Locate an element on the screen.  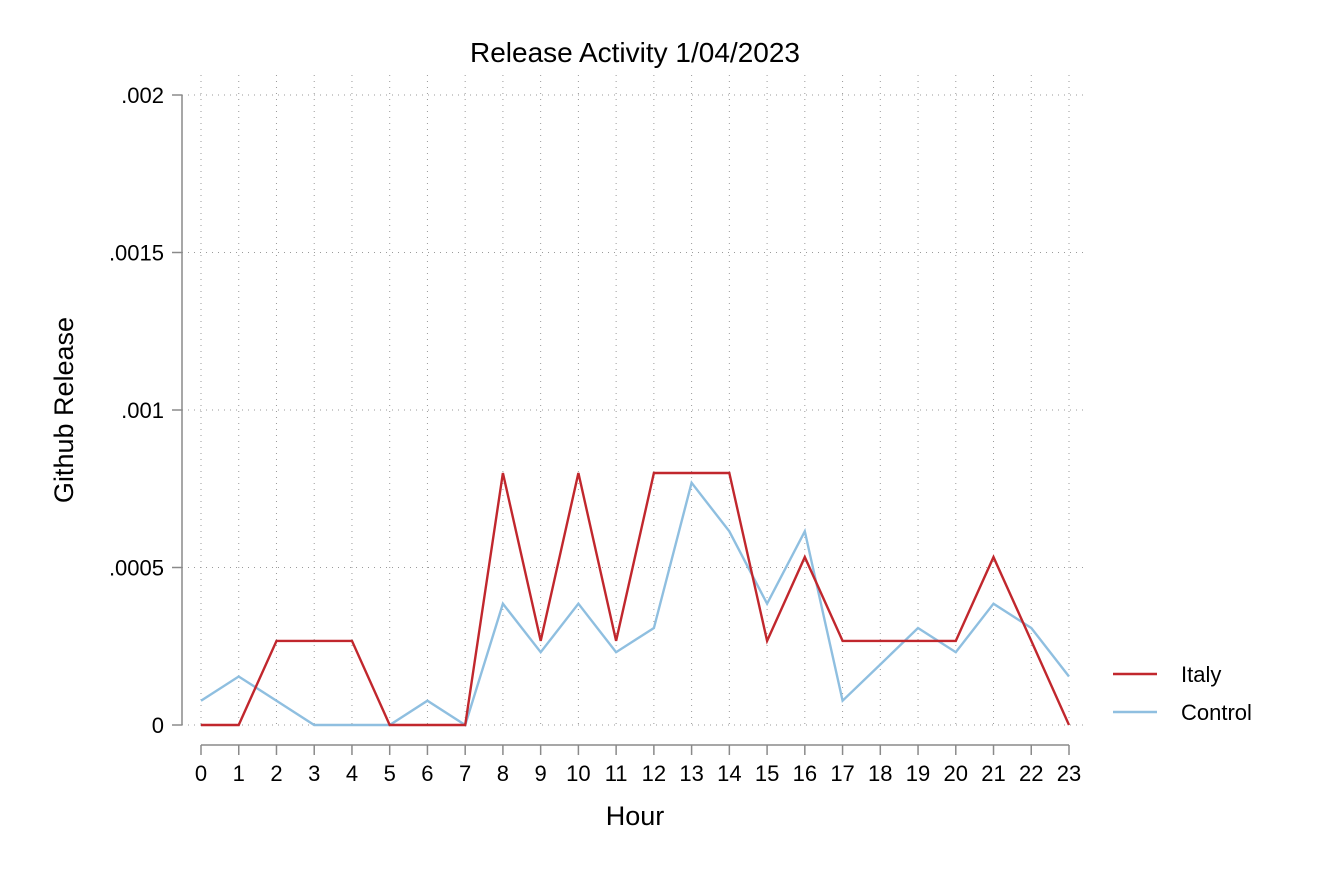
x-tick-label: 0 is located at coordinates (201, 773).